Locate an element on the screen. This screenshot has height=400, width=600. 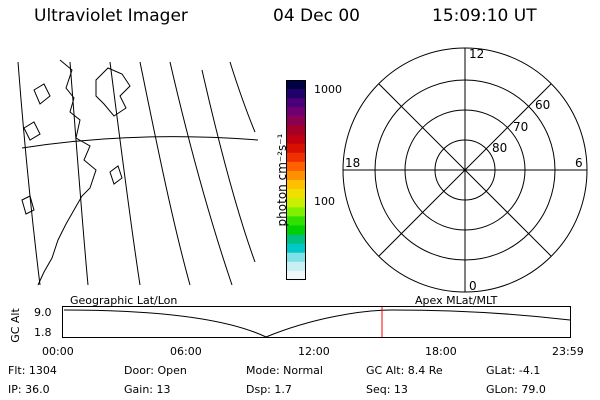
timeline-x-tick-2359: 23:59 is located at coordinates (568, 351).